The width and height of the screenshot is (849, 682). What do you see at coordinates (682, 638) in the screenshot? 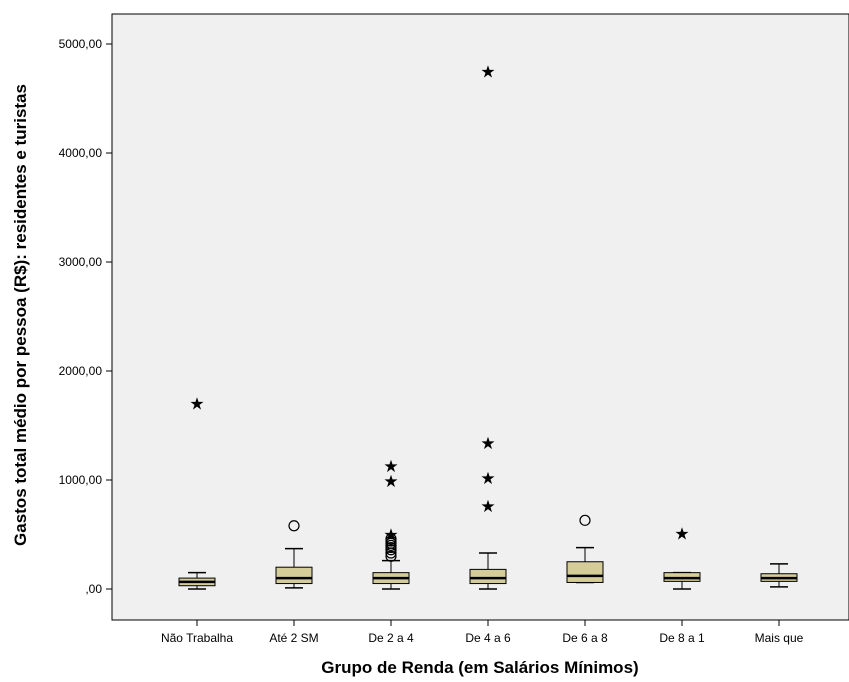
I see `x-tick-label: De 8 a 1` at bounding box center [682, 638].